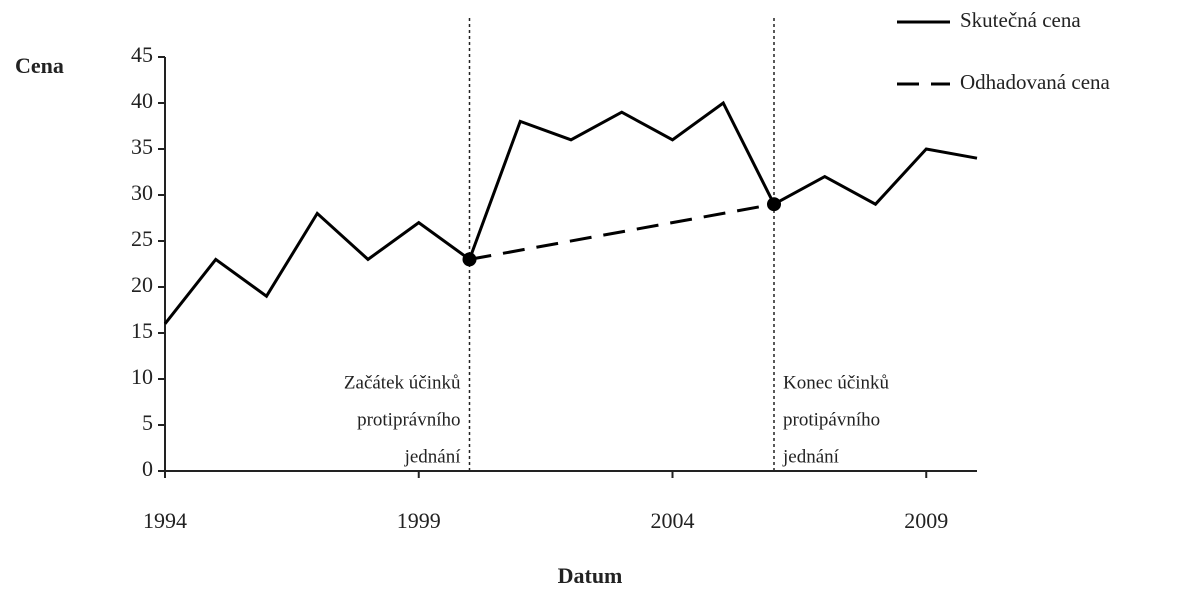 The height and width of the screenshot is (592, 1177). What do you see at coordinates (147, 422) in the screenshot?
I see `y-tick-label: 5` at bounding box center [147, 422].